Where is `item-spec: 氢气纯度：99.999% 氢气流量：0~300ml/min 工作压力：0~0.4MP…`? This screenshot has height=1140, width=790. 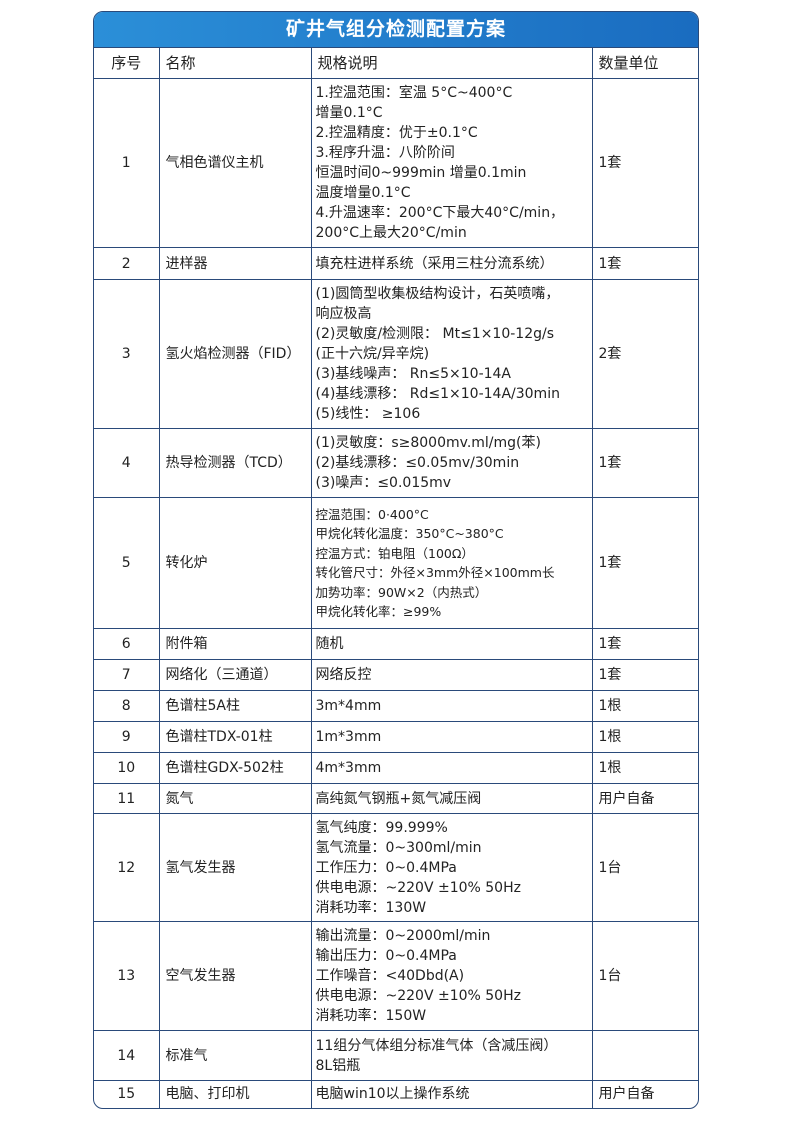 item-spec: 氢气纯度：99.999% 氢气流量：0~300ml/min 工作压力：0~0.4MP… is located at coordinates (451, 867).